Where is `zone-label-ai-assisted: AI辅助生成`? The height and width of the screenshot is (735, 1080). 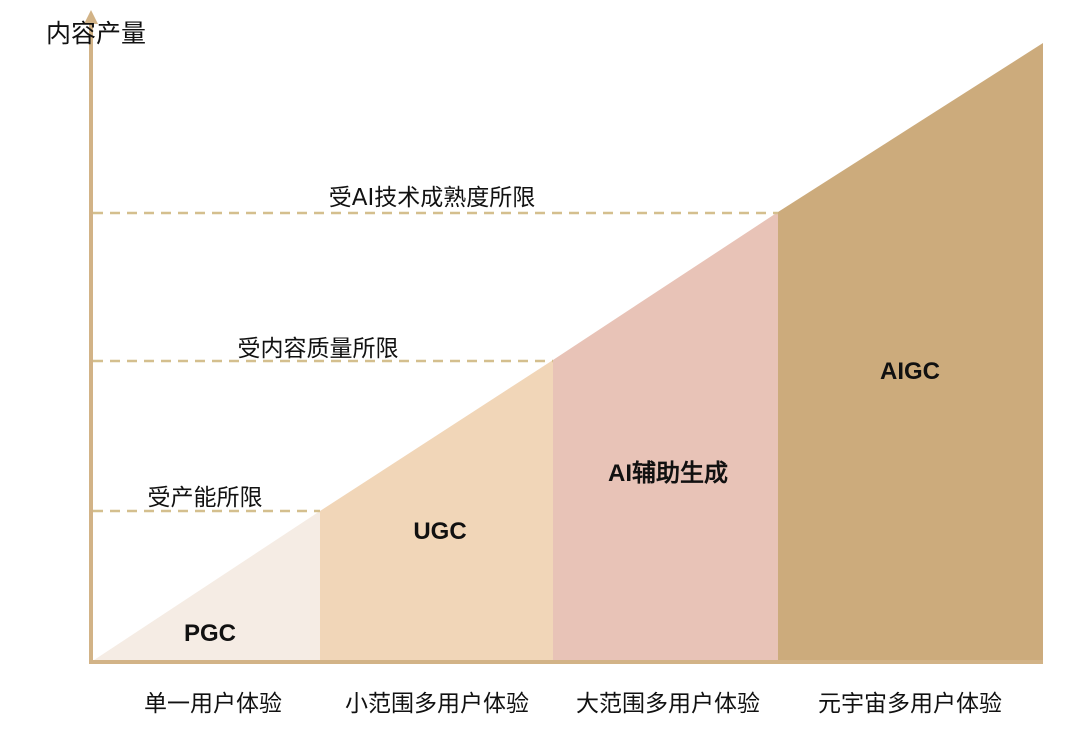 zone-label-ai-assisted: AI辅助生成 is located at coordinates (668, 473).